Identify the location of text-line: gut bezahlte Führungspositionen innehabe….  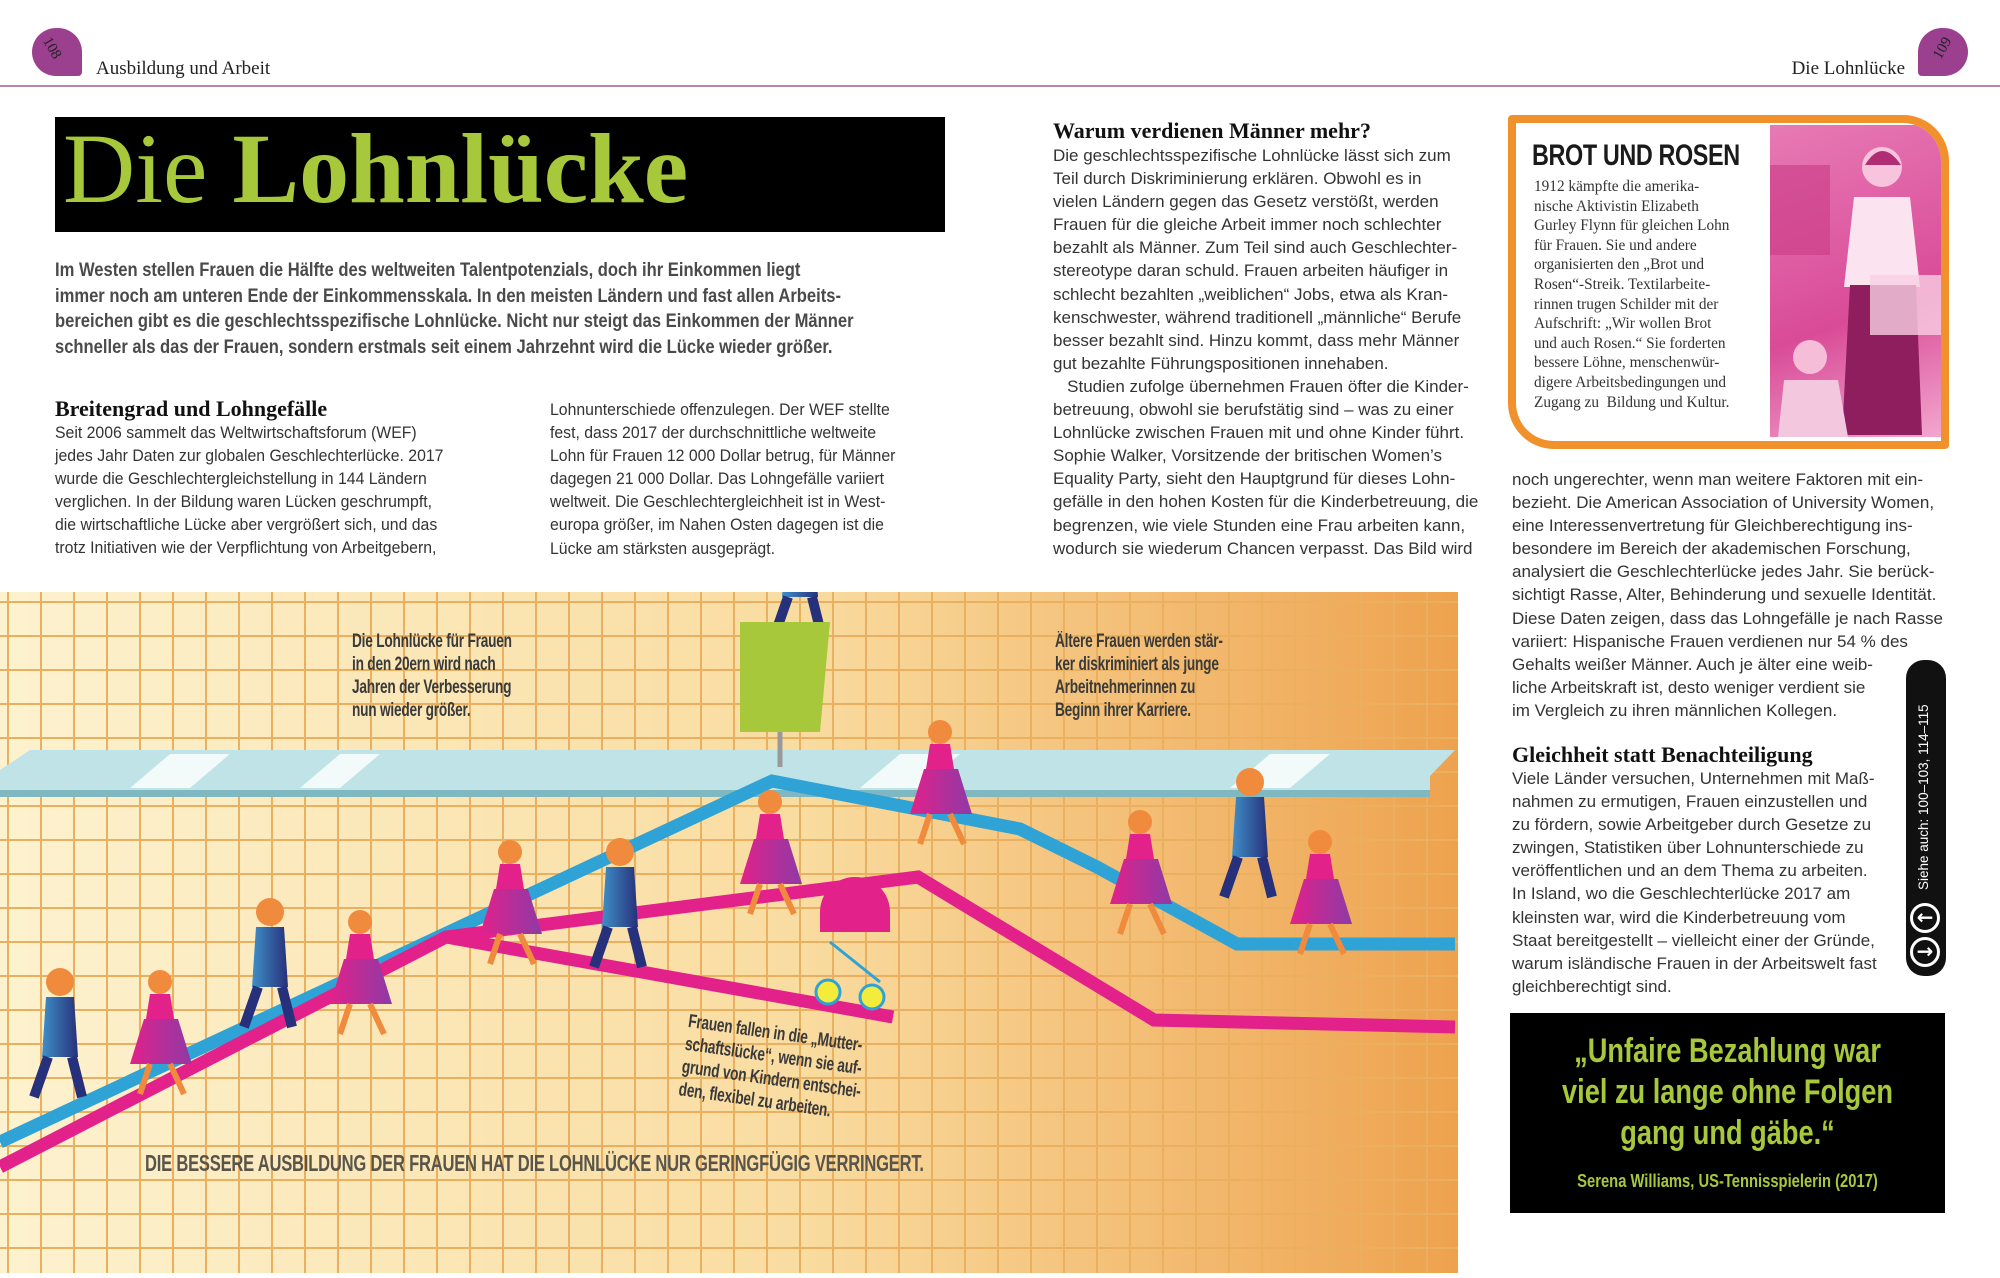
(1221, 363).